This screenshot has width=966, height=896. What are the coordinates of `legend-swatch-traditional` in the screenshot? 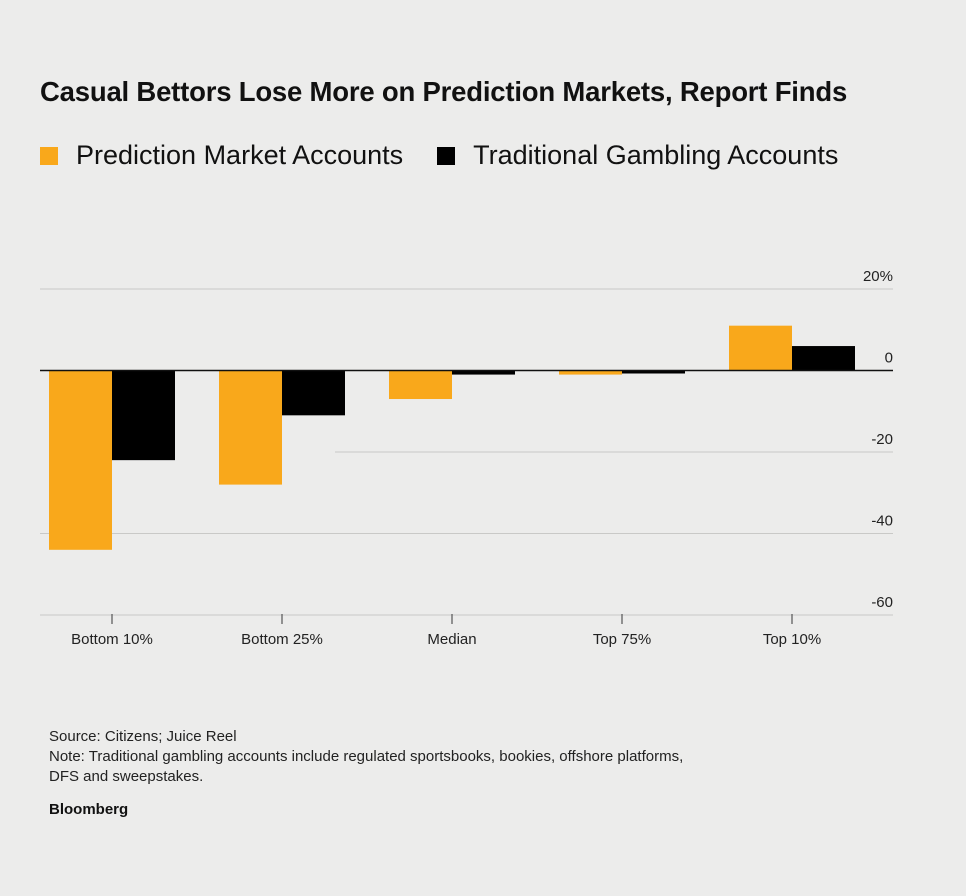 It's located at (446, 155).